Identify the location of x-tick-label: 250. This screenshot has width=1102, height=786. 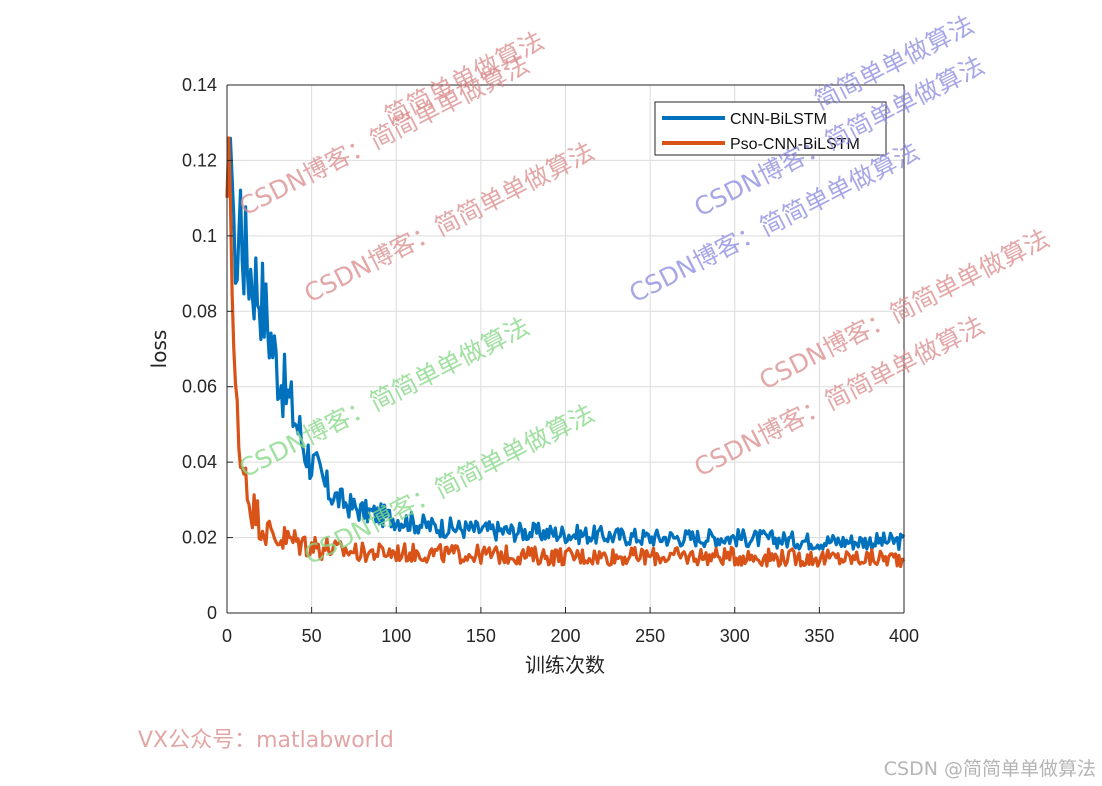
(650, 636).